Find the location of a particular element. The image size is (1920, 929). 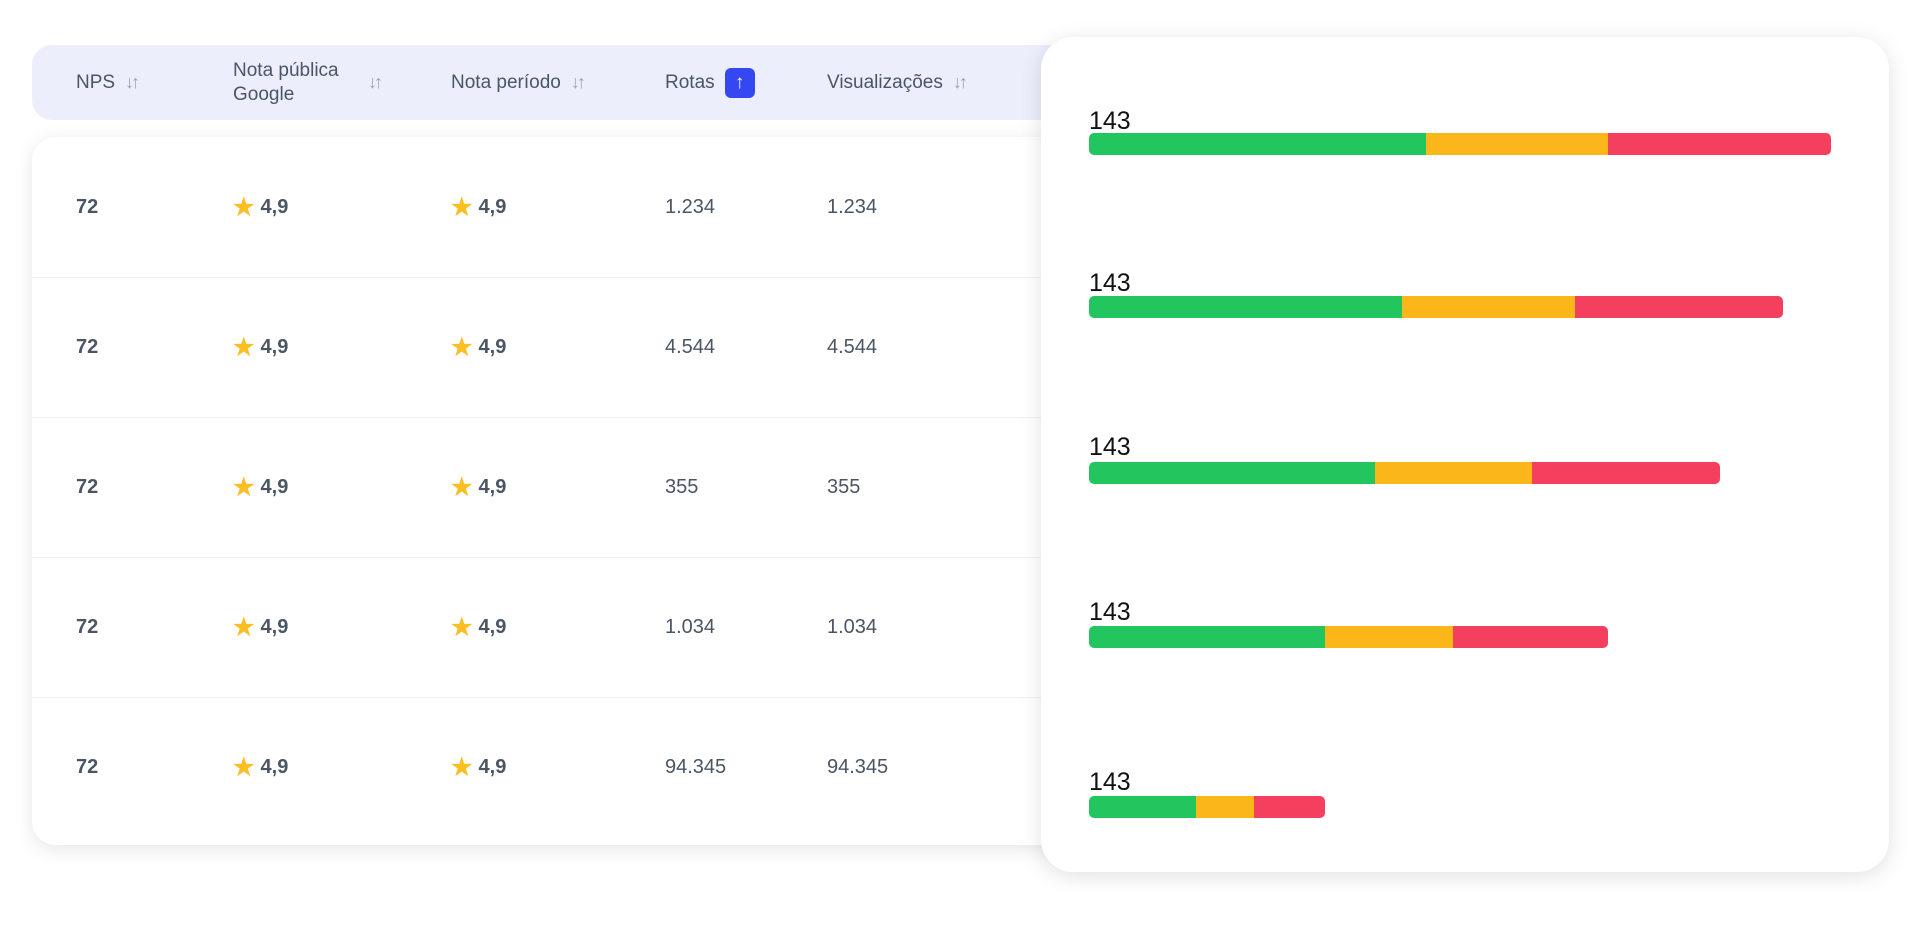

cell-visualizacoes: 355 is located at coordinates (843, 487).